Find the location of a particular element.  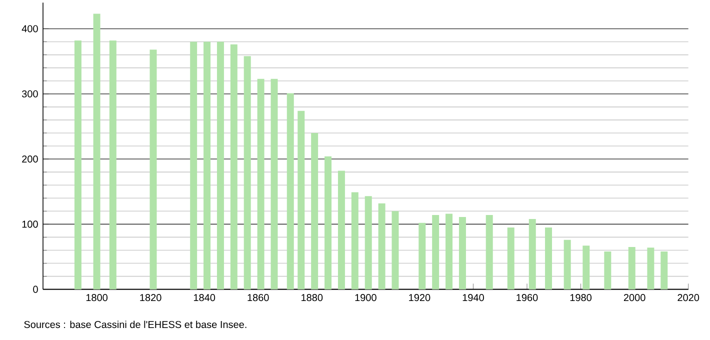

x-tick-label: 2020 is located at coordinates (689, 298).